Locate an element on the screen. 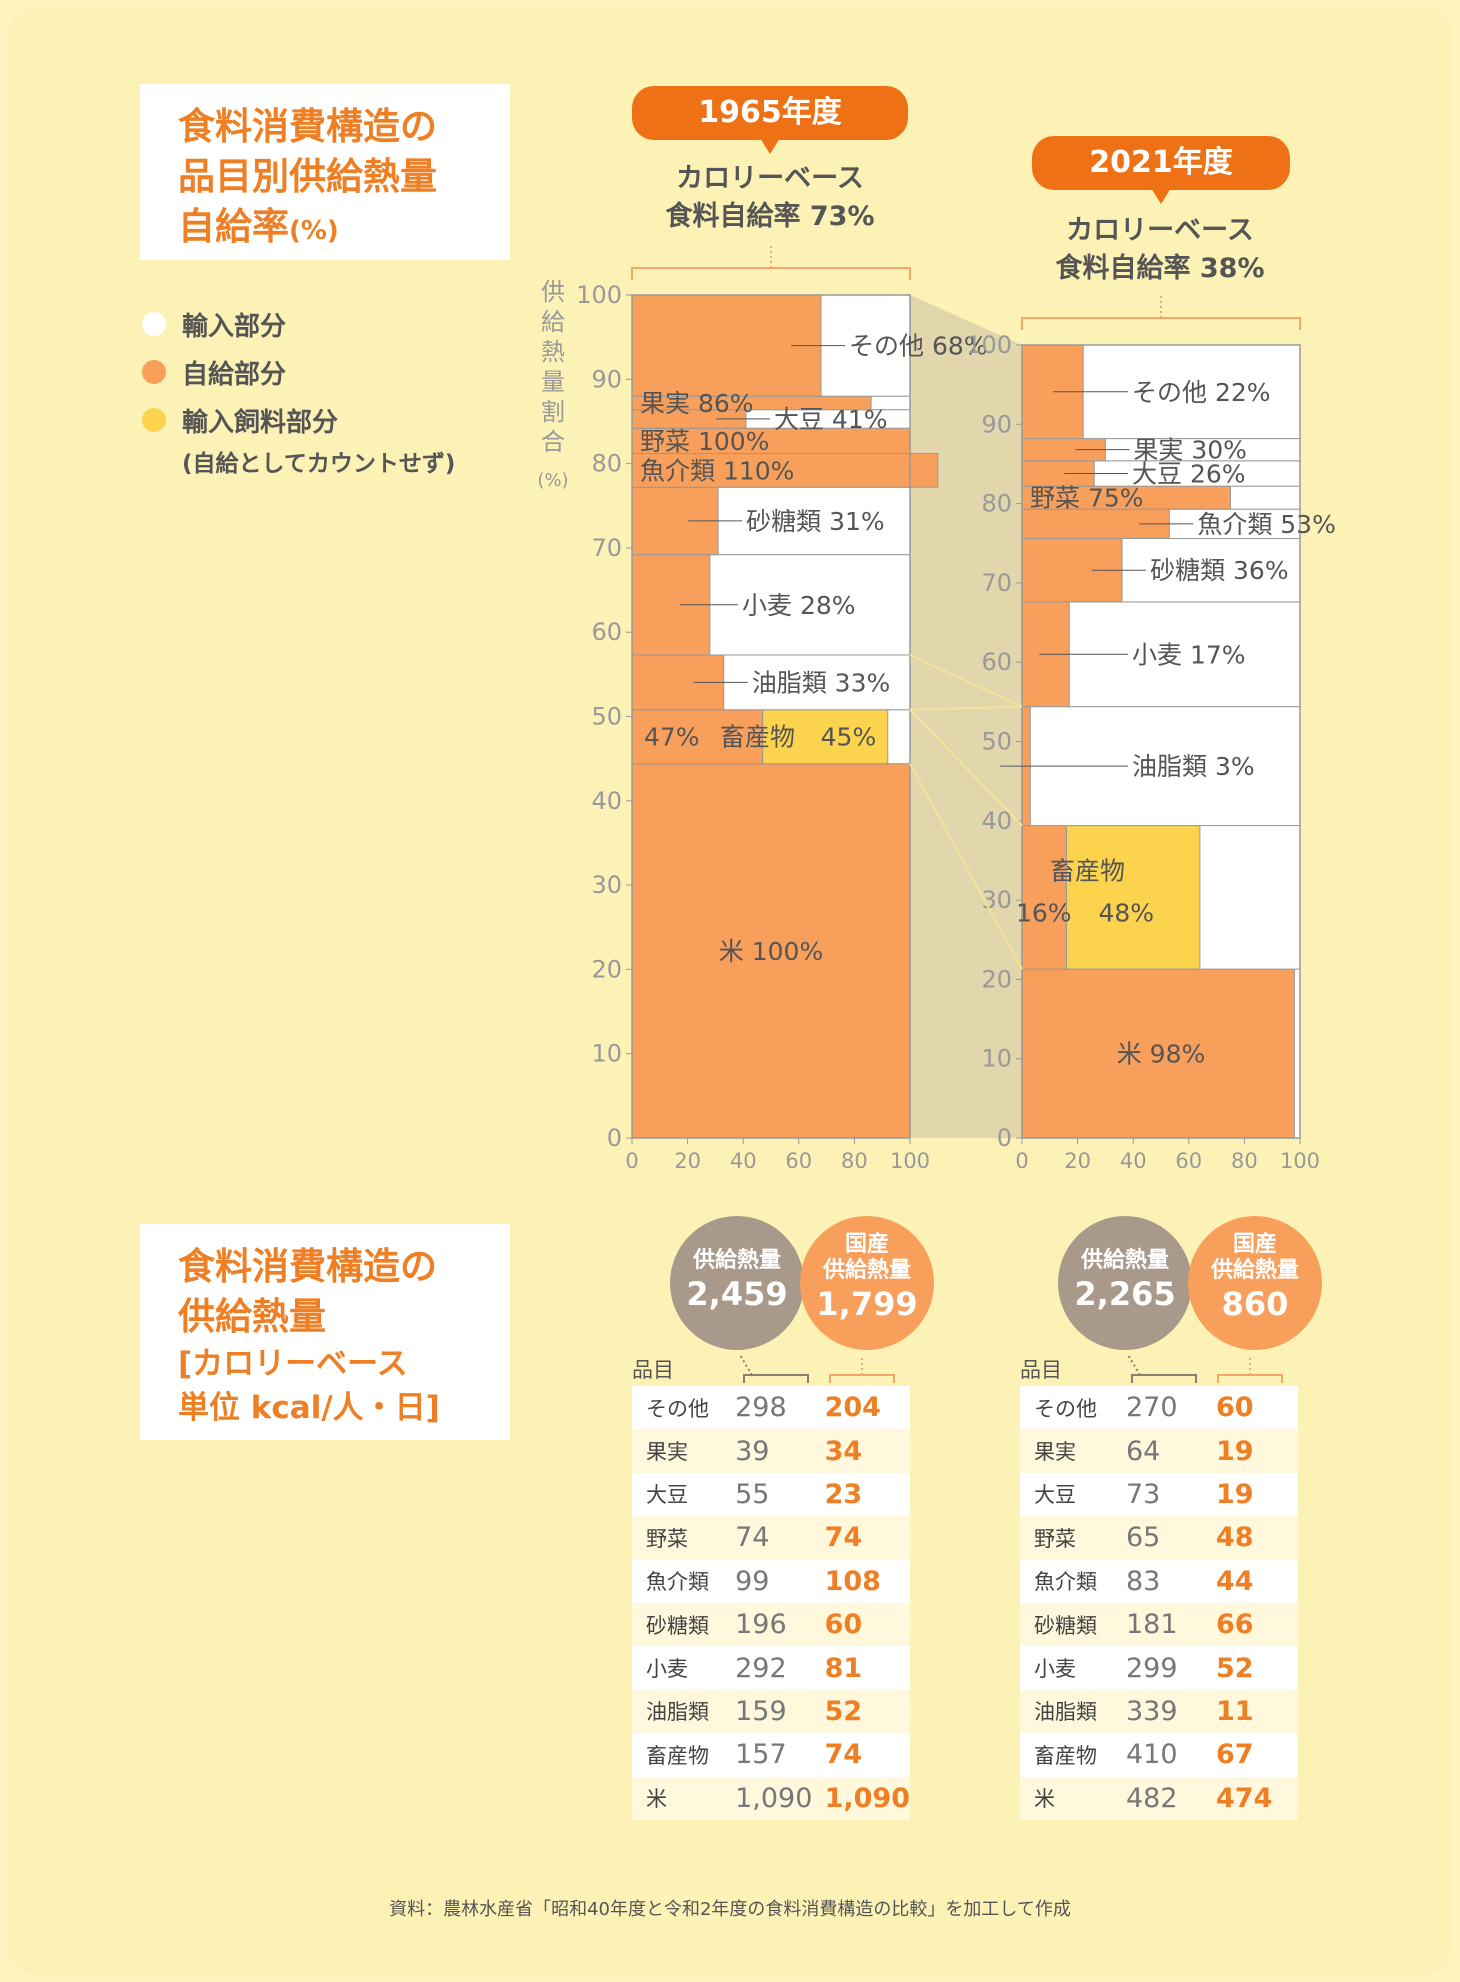 The width and height of the screenshot is (1460, 1982). circle-domestic-2021: 国産 供給熱量 860 is located at coordinates (1255, 1283).